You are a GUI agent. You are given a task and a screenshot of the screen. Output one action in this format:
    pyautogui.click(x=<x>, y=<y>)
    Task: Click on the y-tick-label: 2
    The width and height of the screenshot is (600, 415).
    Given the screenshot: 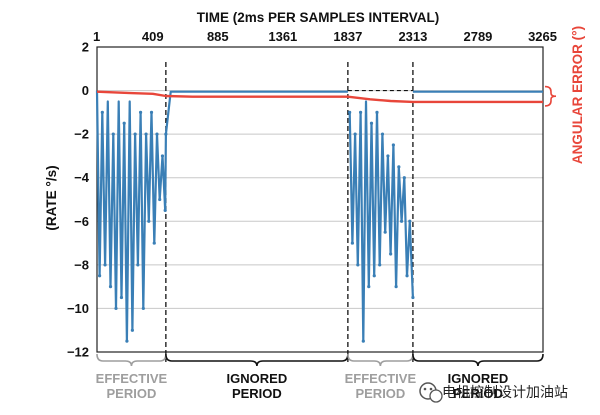 What is the action you would take?
    pyautogui.click(x=85, y=47)
    